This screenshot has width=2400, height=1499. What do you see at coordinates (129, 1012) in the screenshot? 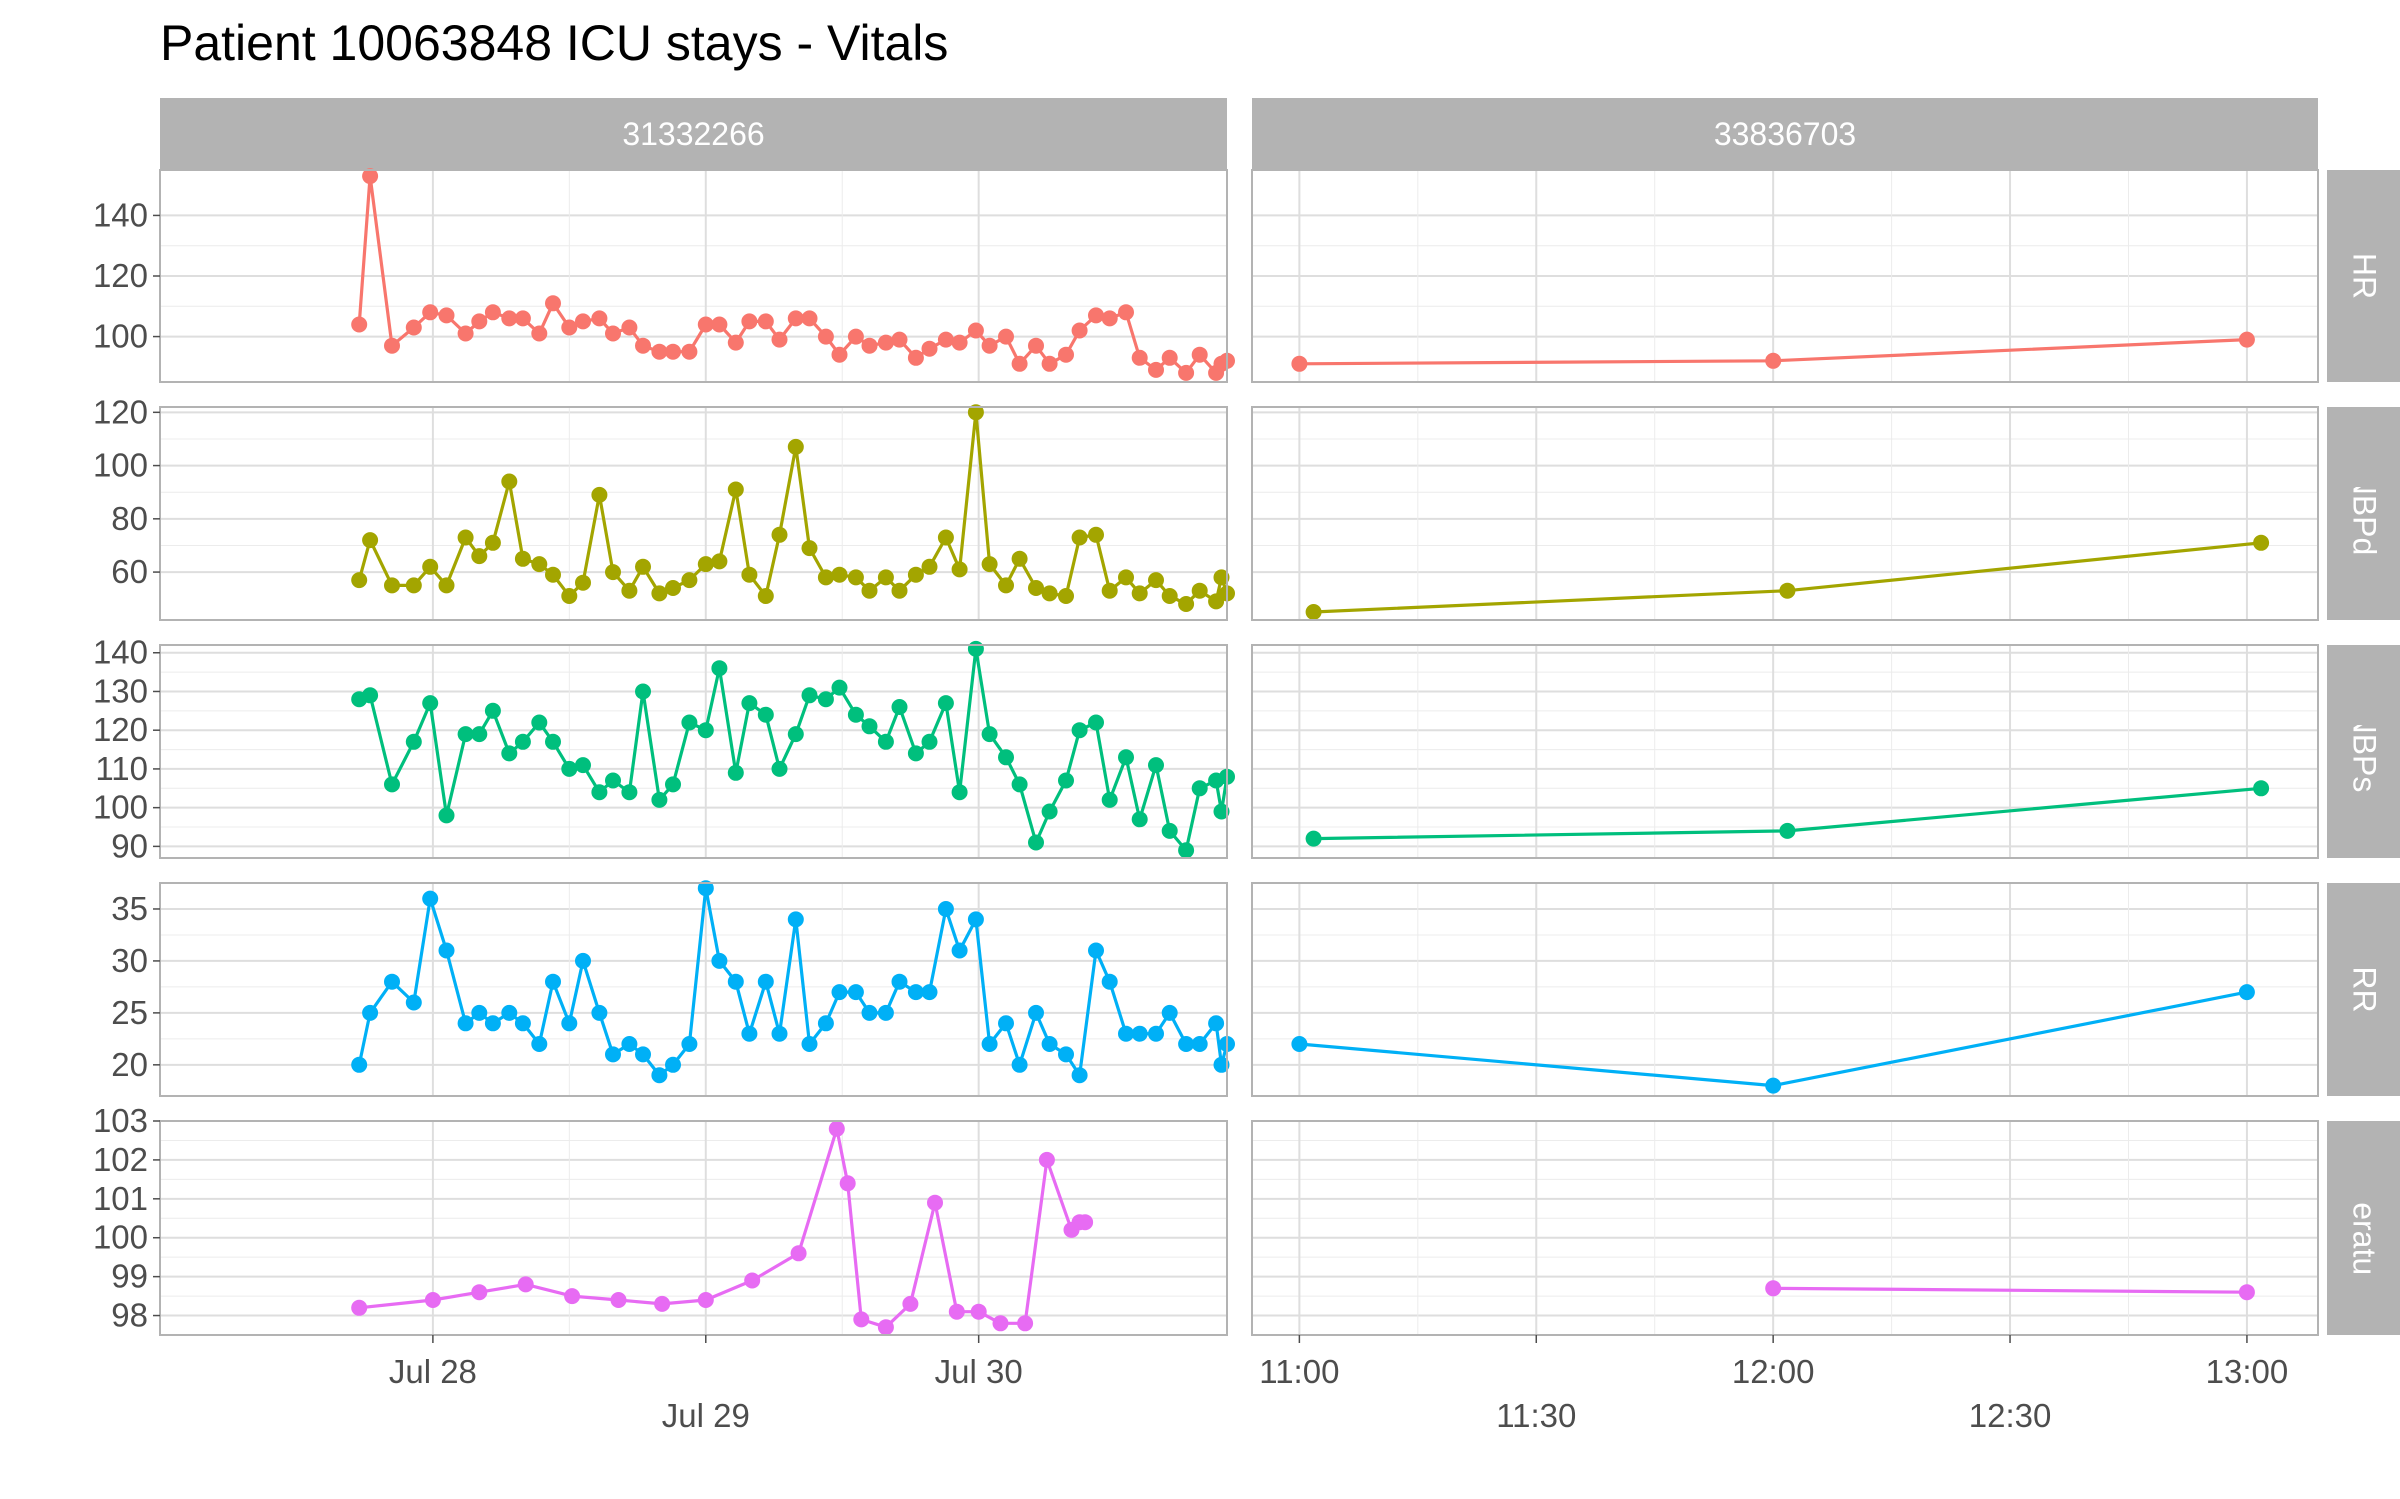
I see `y-tick-label-rr: 25` at bounding box center [129, 1012].